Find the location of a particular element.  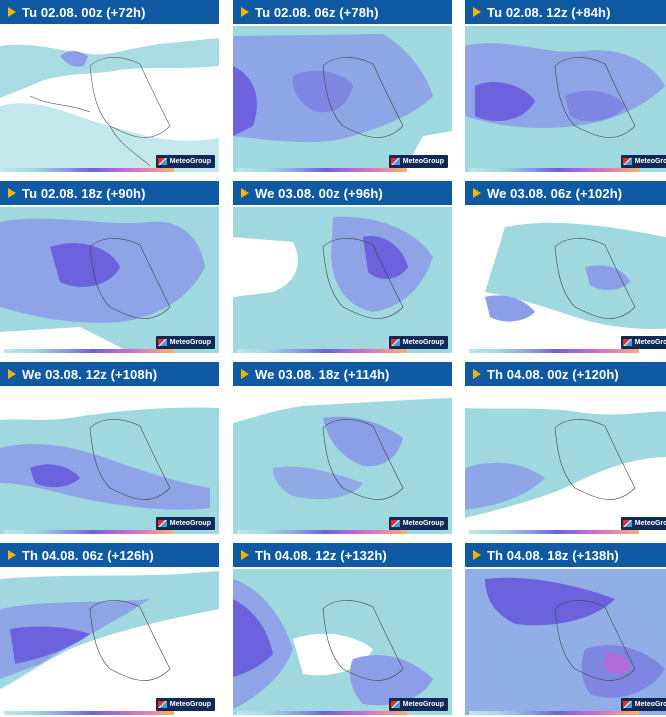

panel-header: Th 04.08. 12z (+132h) is located at coordinates (342, 555).